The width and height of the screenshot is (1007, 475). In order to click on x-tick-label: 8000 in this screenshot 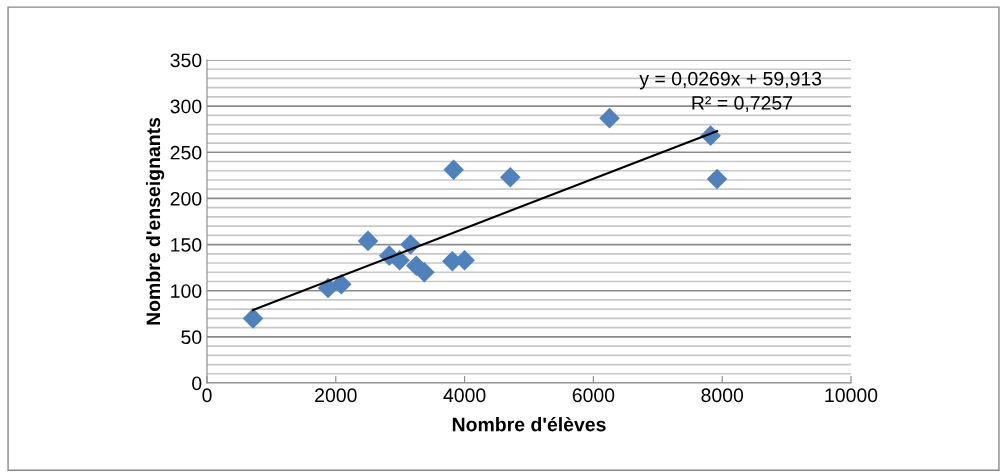, I will do `click(722, 395)`.